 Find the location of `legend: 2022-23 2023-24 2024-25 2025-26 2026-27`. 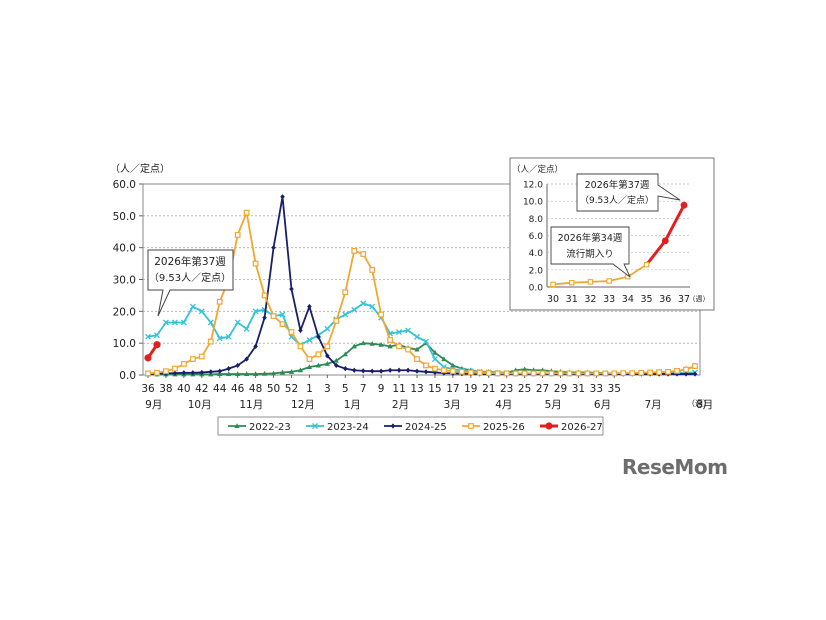

legend: 2022-23 2023-24 2024-25 2025-26 2026-27 is located at coordinates (410, 426).